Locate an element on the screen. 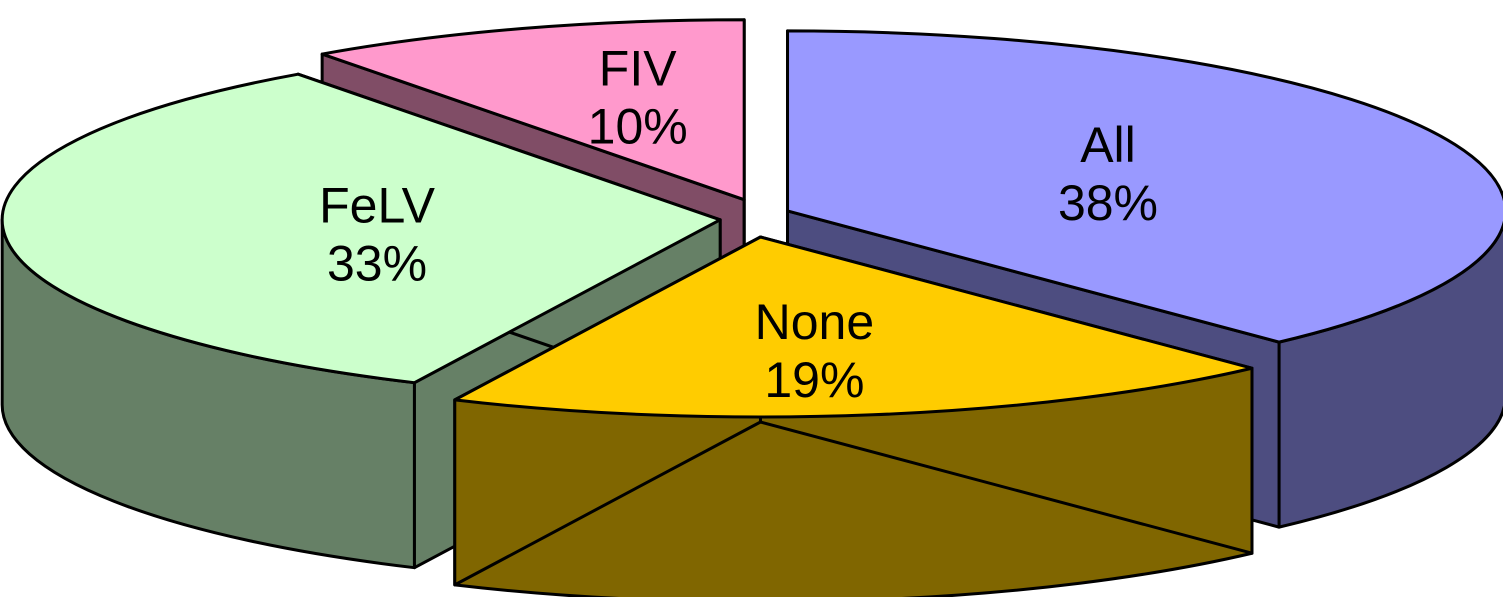 This screenshot has height=597, width=1503. slice-fiv is located at coordinates (533, 110).